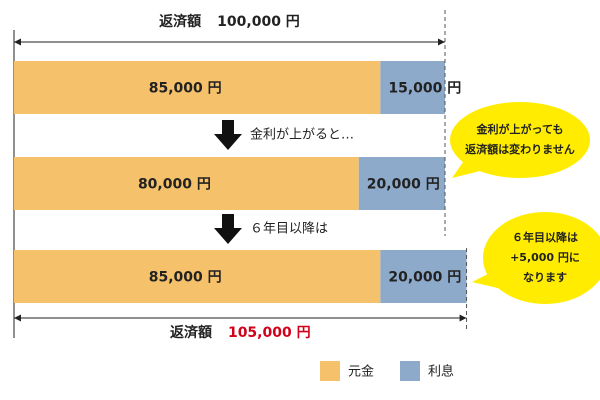 This screenshot has height=400, width=600. I want to click on step-text: ６年目以降は, so click(289, 229).